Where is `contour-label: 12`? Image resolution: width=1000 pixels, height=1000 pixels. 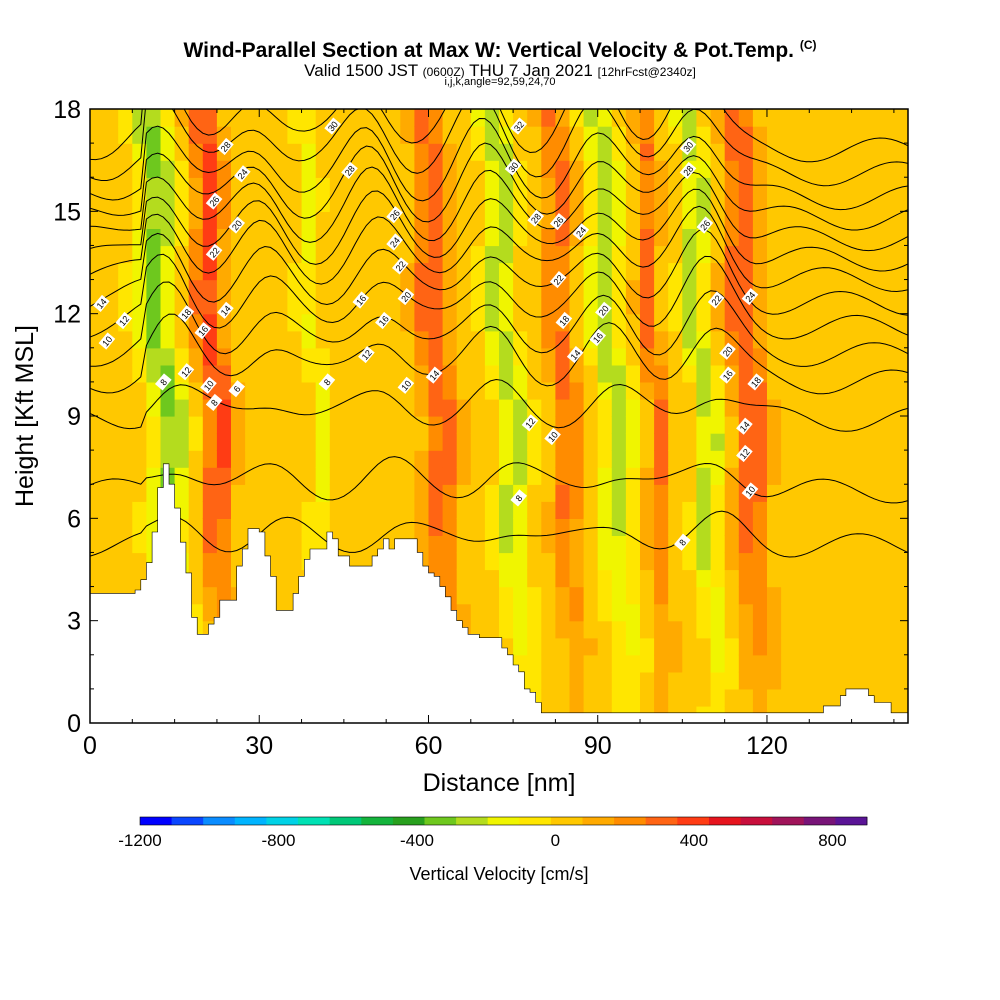
contour-label: 12 is located at coordinates (186, 372).